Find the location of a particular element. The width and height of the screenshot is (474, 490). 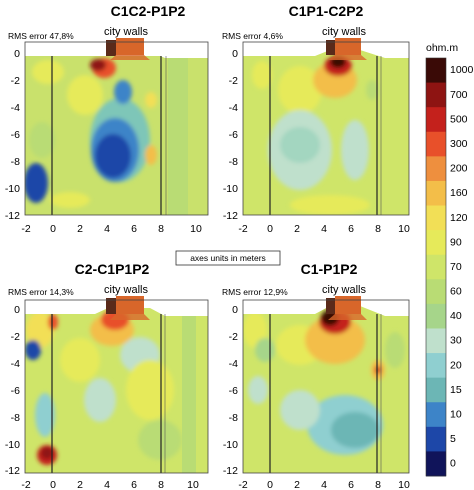

legend-label: 160 is located at coordinates (459, 193).